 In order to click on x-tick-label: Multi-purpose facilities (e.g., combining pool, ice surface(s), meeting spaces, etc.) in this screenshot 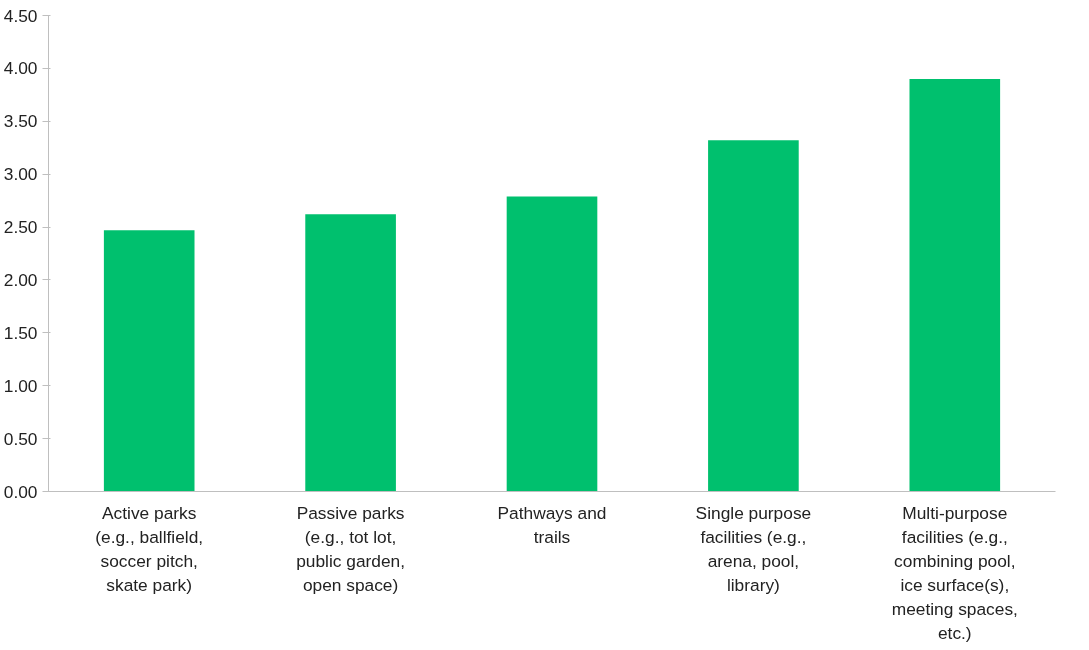, I will do `click(954, 572)`.